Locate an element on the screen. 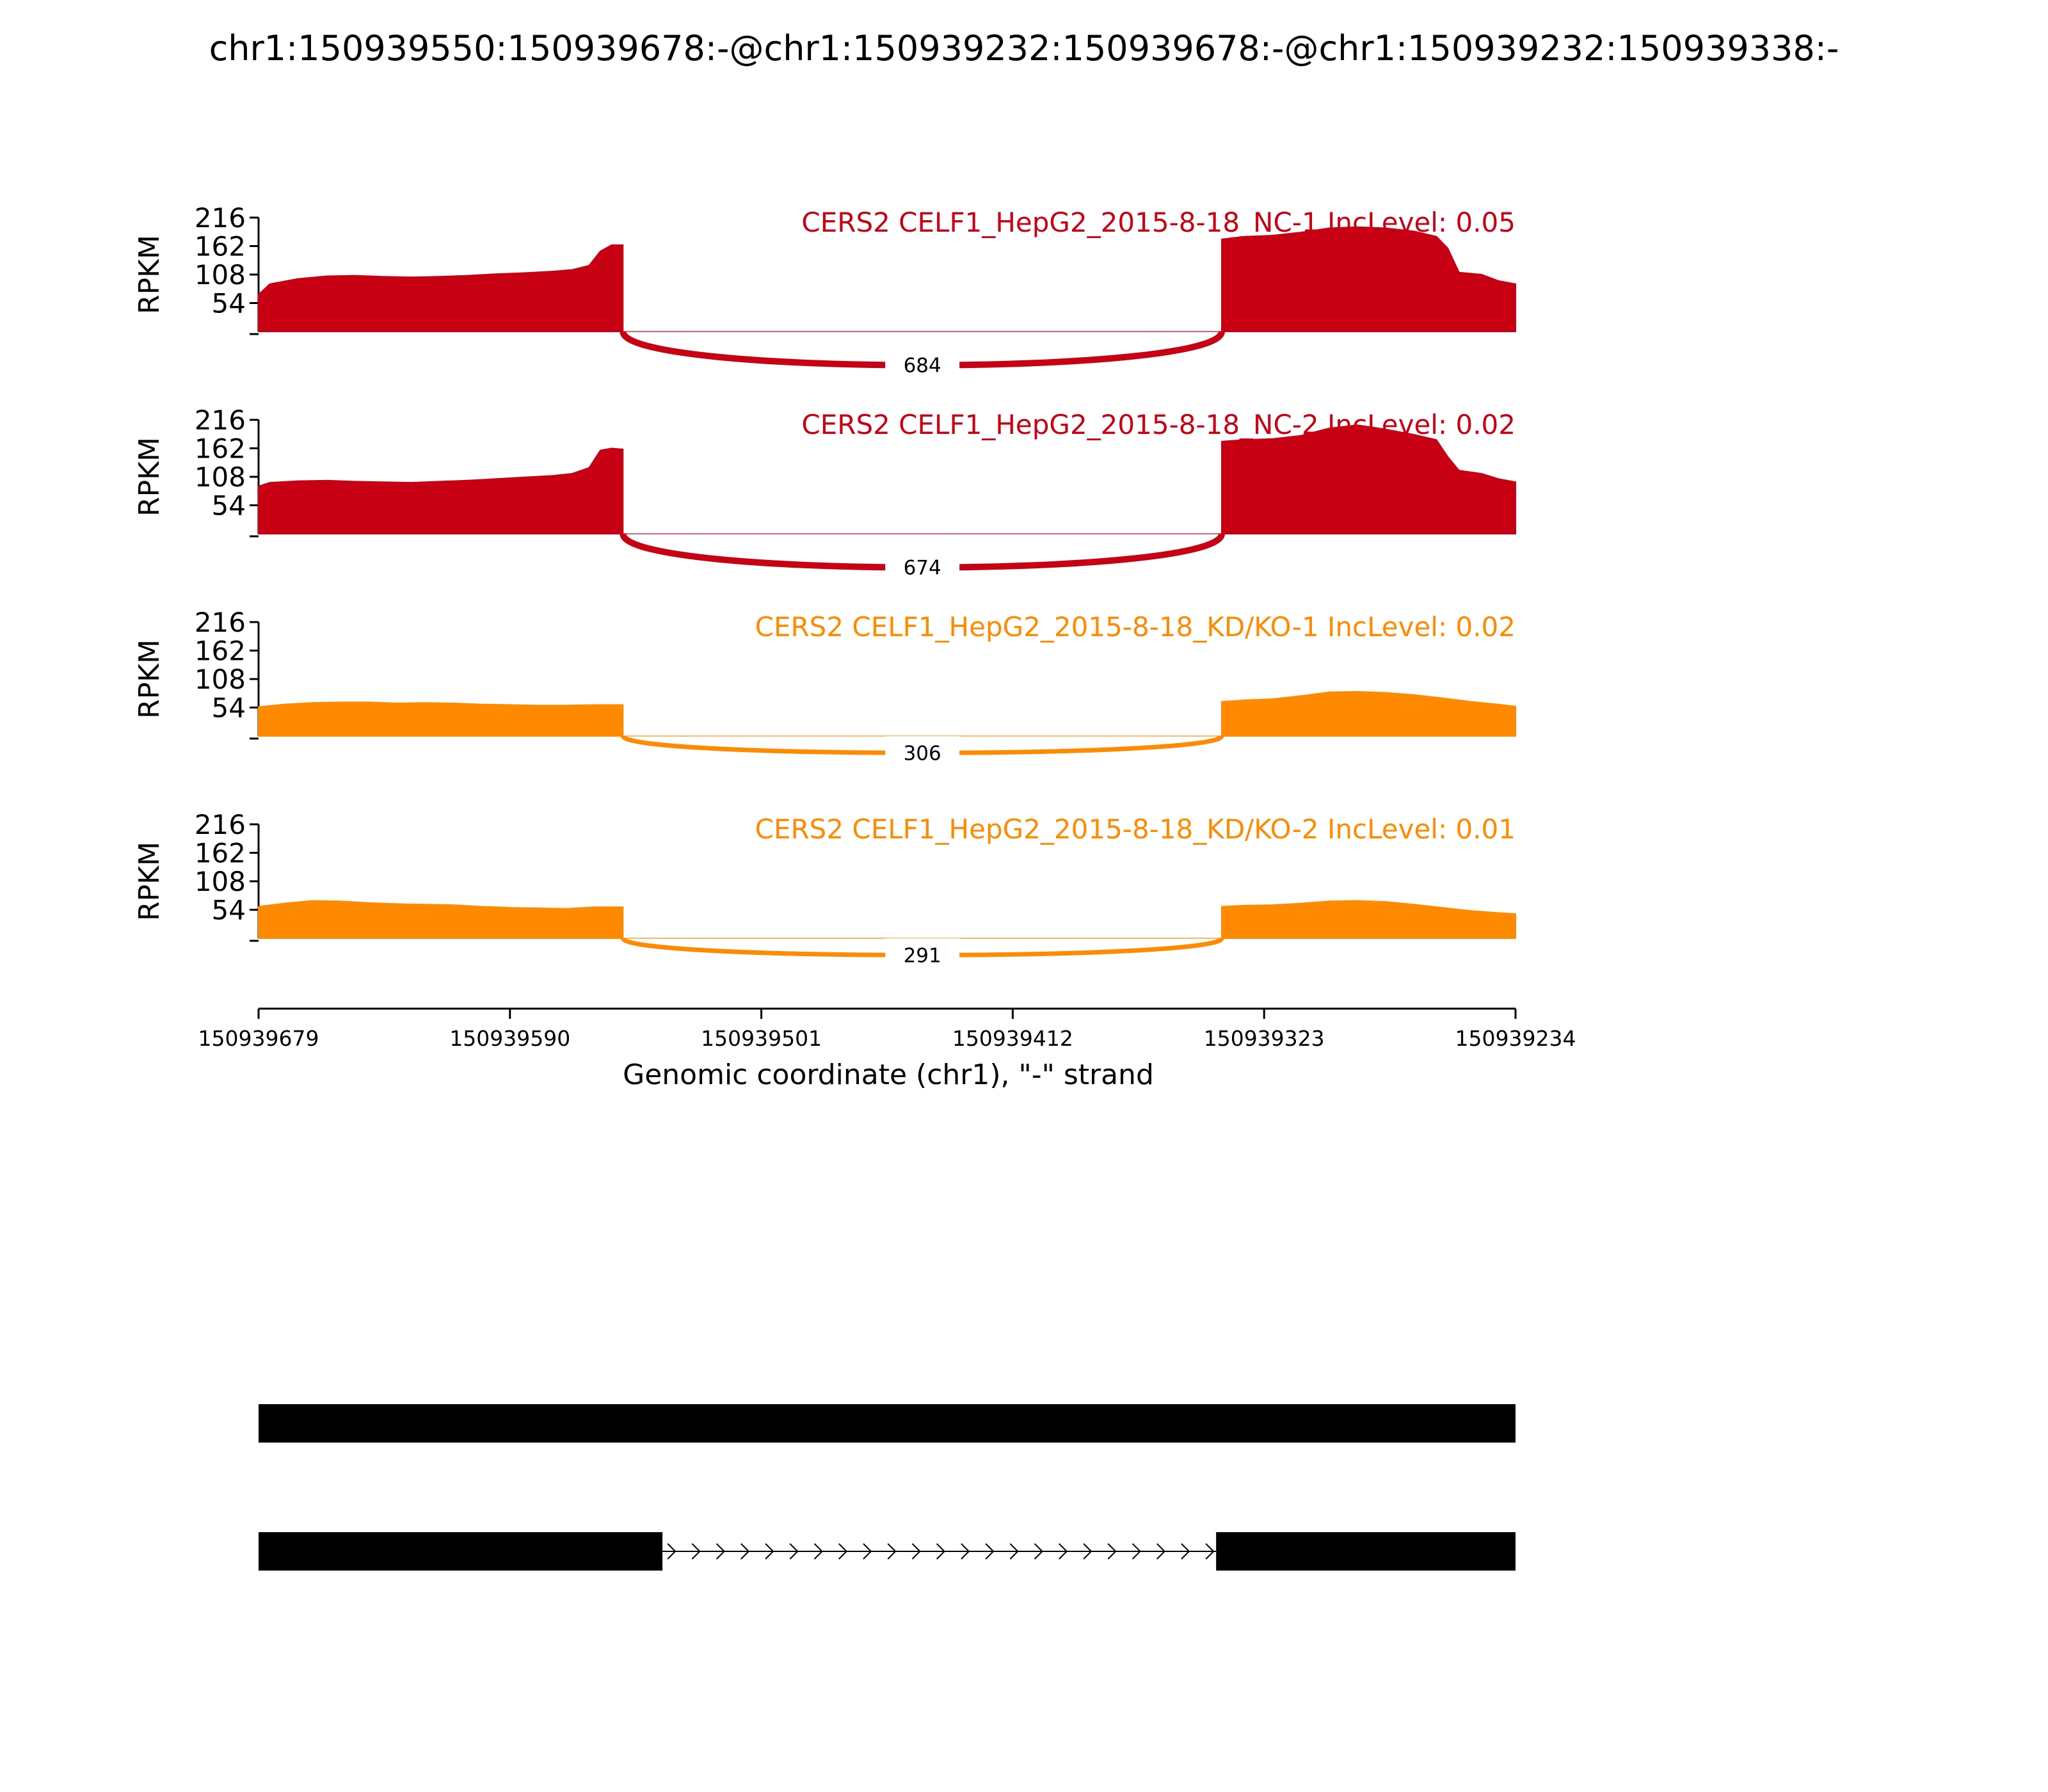 The width and height of the screenshot is (2048, 1792). junction-count-label: 291 is located at coordinates (922, 955).